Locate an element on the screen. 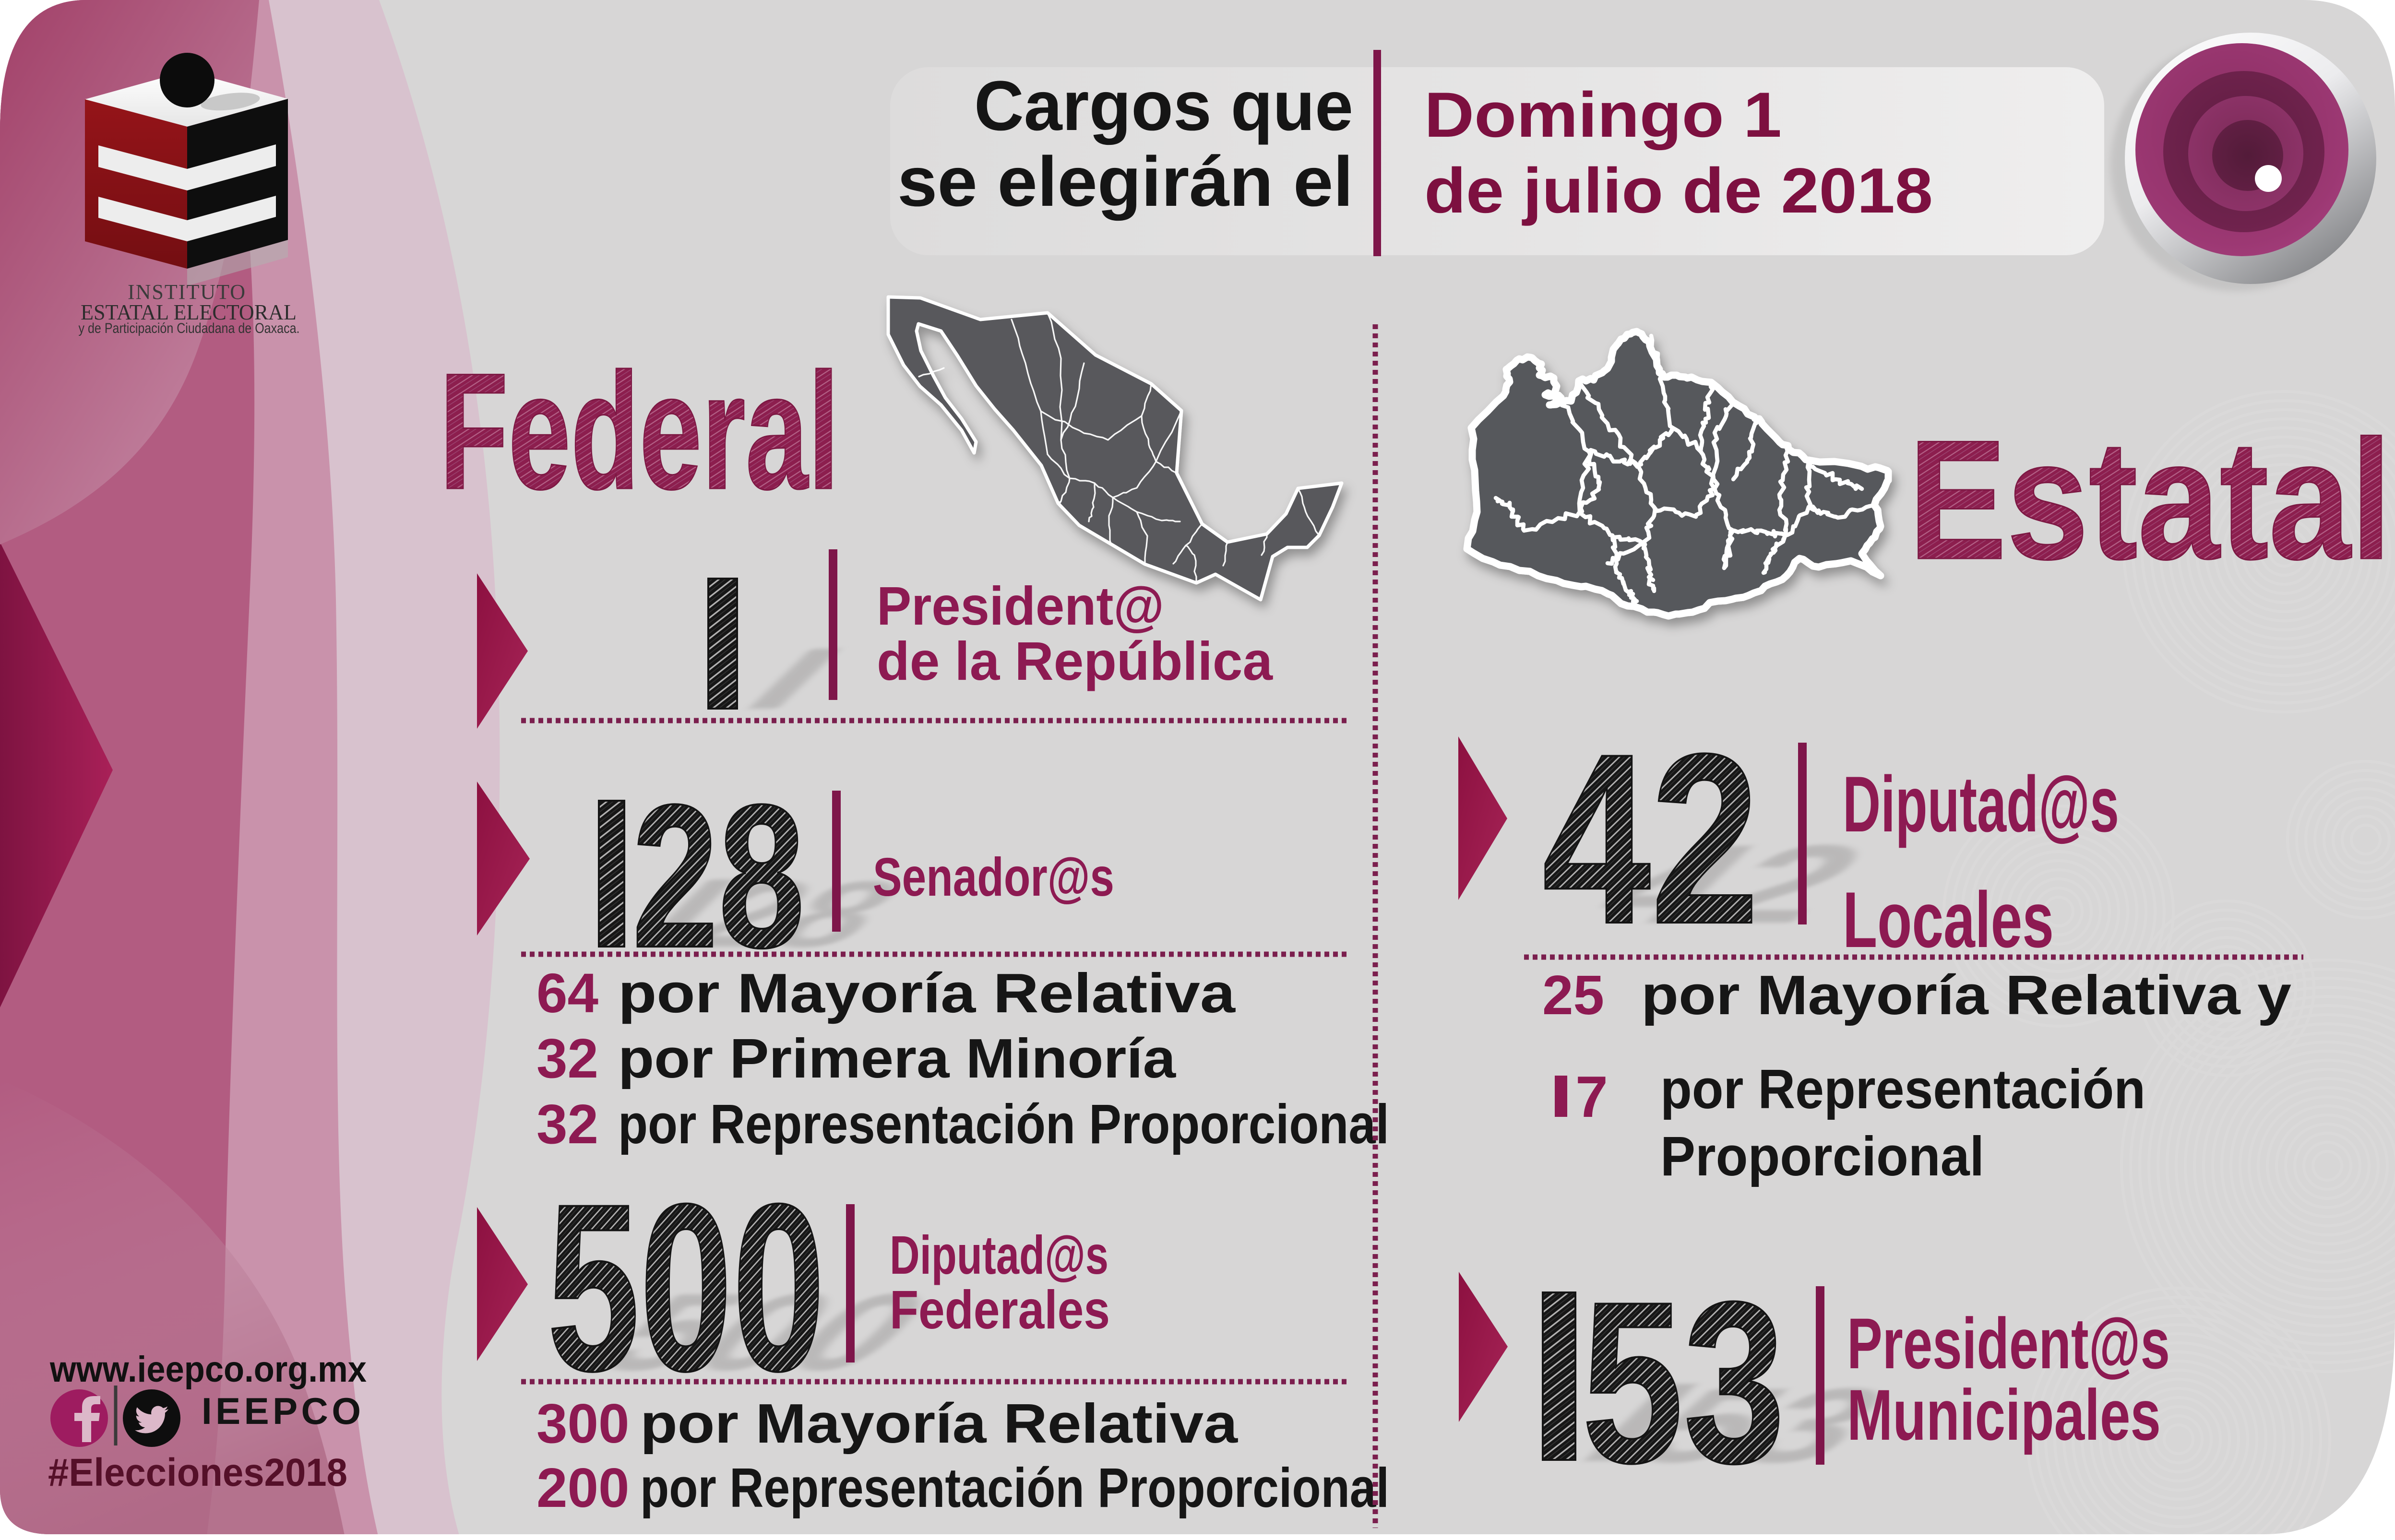 This screenshot has height=1540, width=2395. svg-text: Domingo 1 is located at coordinates (1603, 115).